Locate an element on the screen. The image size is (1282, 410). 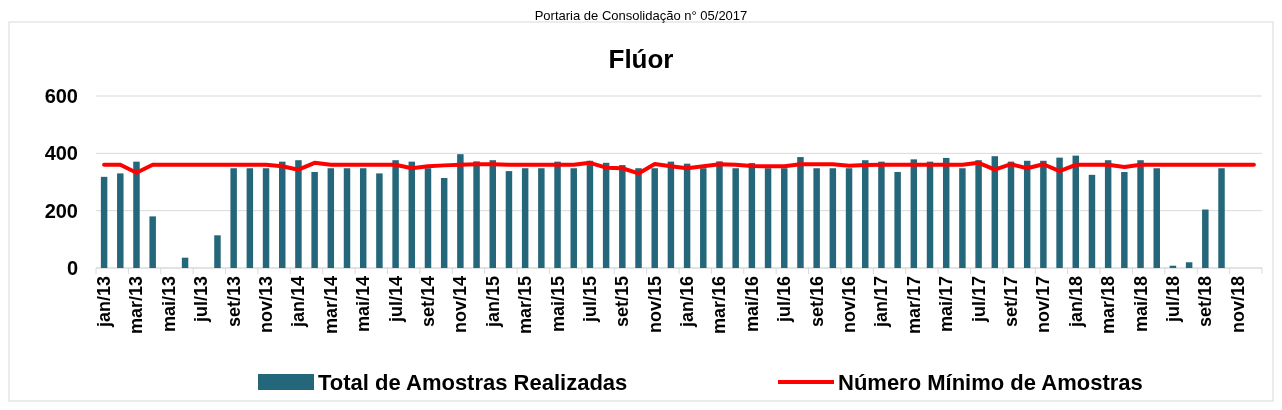
x-tick-label: jan/13 is located at coordinates (104, 302).